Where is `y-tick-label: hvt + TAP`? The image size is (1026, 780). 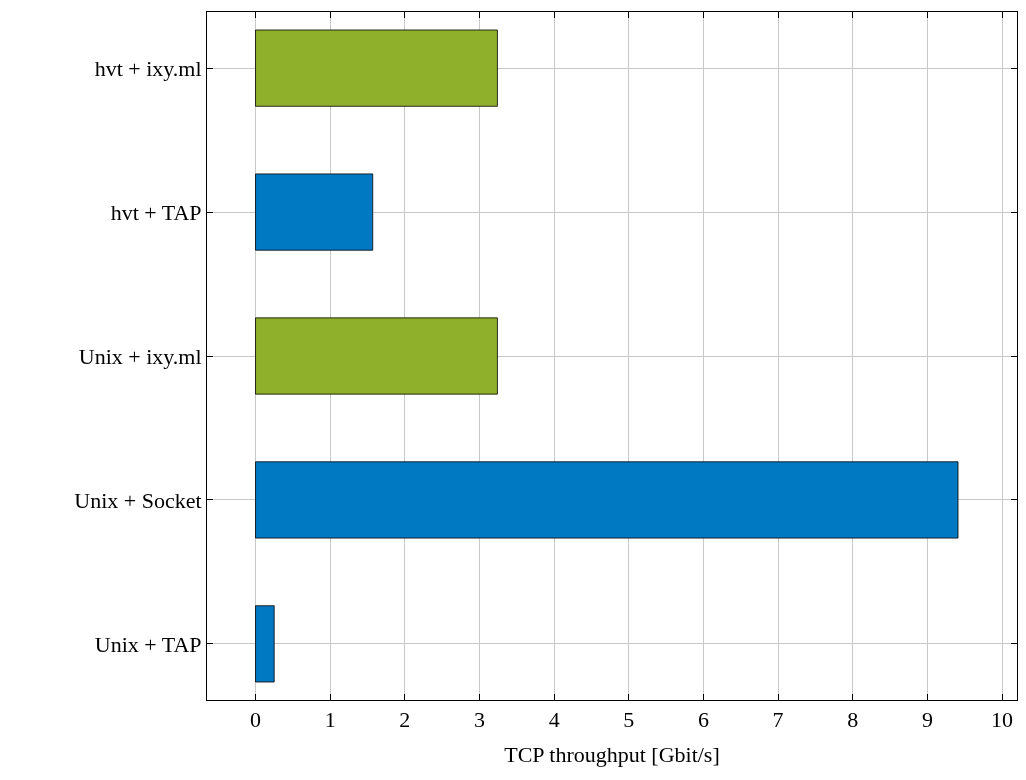
y-tick-label: hvt + TAP is located at coordinates (156, 212).